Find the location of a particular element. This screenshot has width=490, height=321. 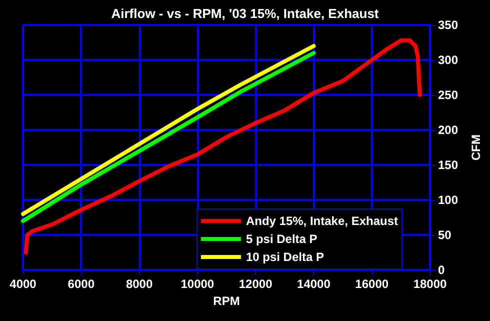

legend-label: 10 psi Delta P is located at coordinates (285, 257).